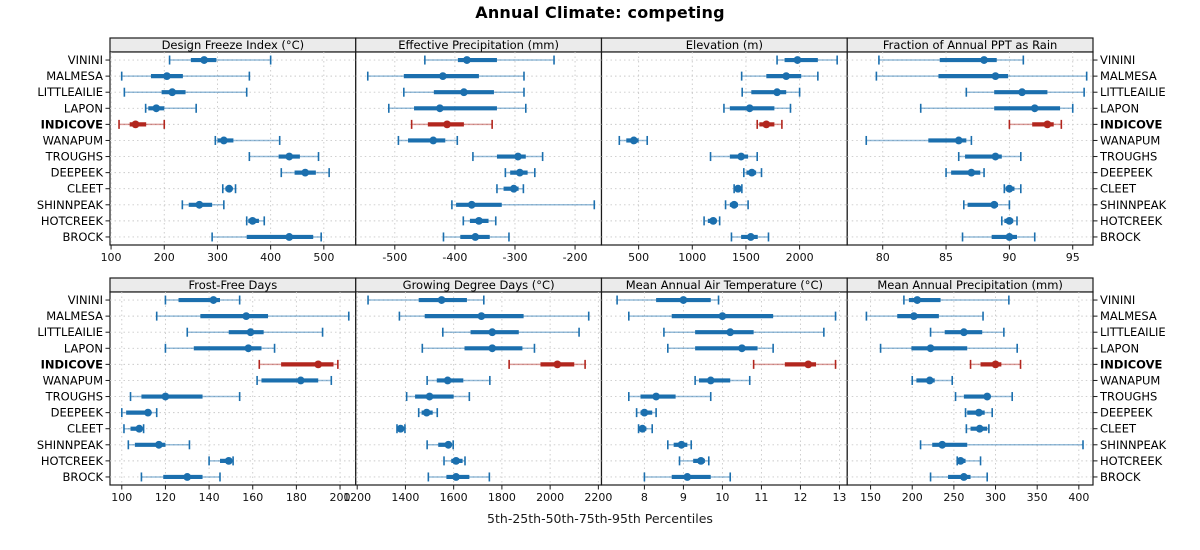 The width and height of the screenshot is (1200, 550). Describe the element at coordinates (514, 257) in the screenshot. I see `x-axis-tick-label: -300` at that location.